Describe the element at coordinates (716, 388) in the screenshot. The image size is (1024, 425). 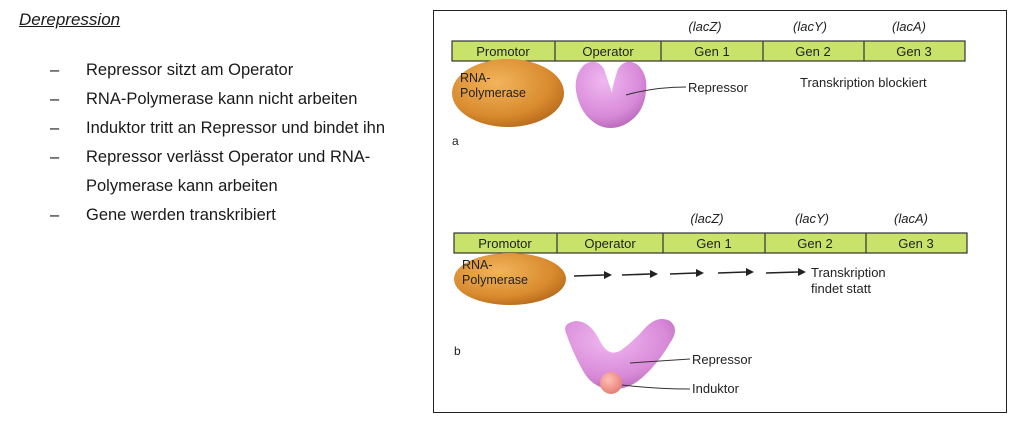
I see `inducer-label: Induktor` at that location.